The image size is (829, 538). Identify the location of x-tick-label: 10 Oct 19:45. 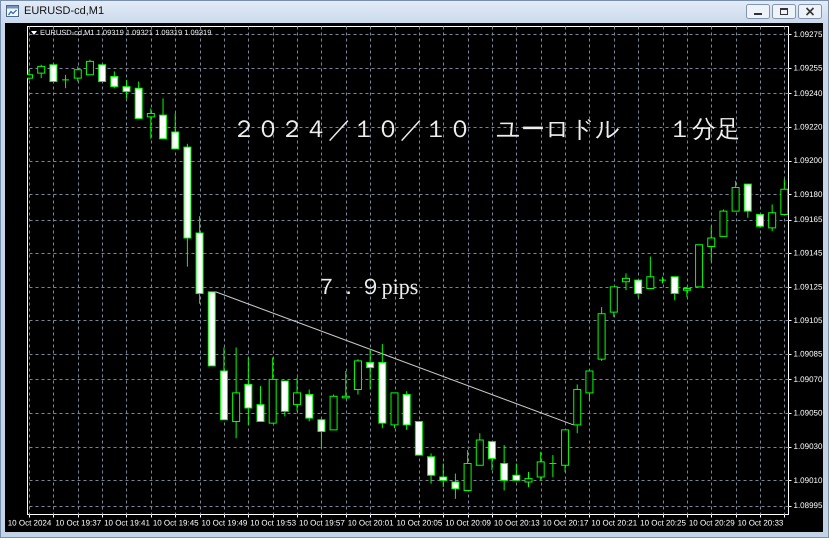
(176, 523).